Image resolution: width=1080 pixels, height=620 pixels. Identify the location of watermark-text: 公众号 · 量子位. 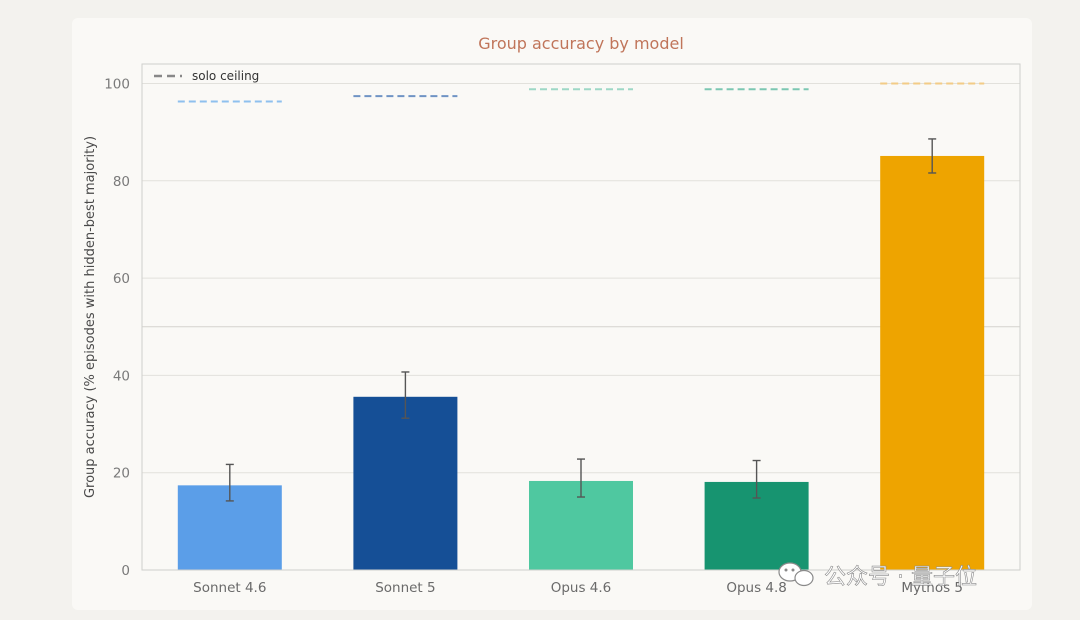
(900, 577).